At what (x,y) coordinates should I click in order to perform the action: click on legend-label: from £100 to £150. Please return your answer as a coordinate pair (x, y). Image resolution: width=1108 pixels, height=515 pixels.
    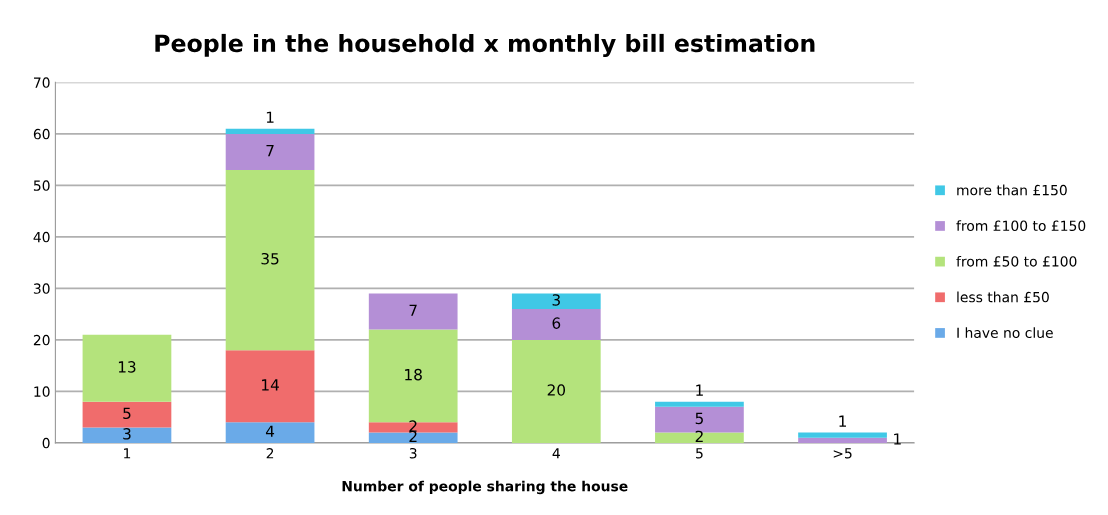
    Looking at the image, I should click on (1021, 226).